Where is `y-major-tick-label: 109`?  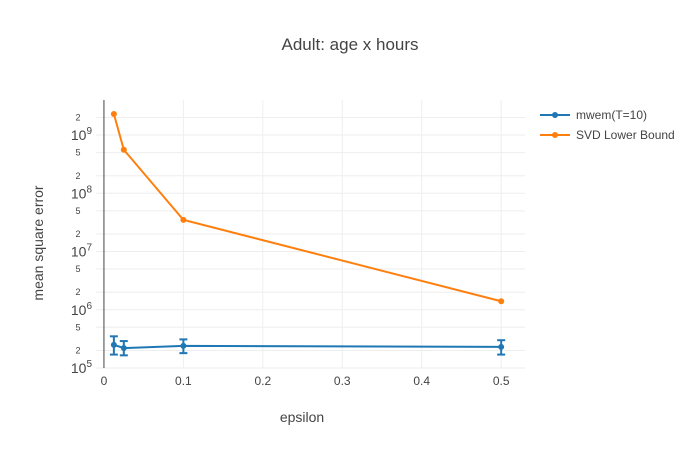
y-major-tick-label: 109 is located at coordinates (82, 134).